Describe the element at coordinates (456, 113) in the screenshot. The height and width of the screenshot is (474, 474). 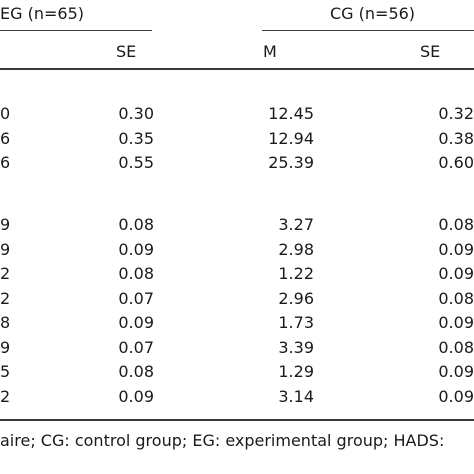
I see `cg-se-cell: 0.32` at that location.